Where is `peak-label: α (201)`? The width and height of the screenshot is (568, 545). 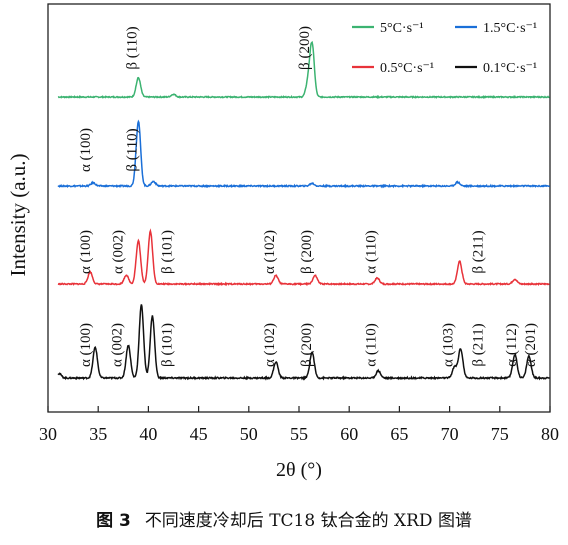 peak-label: α (201) is located at coordinates (531, 345).